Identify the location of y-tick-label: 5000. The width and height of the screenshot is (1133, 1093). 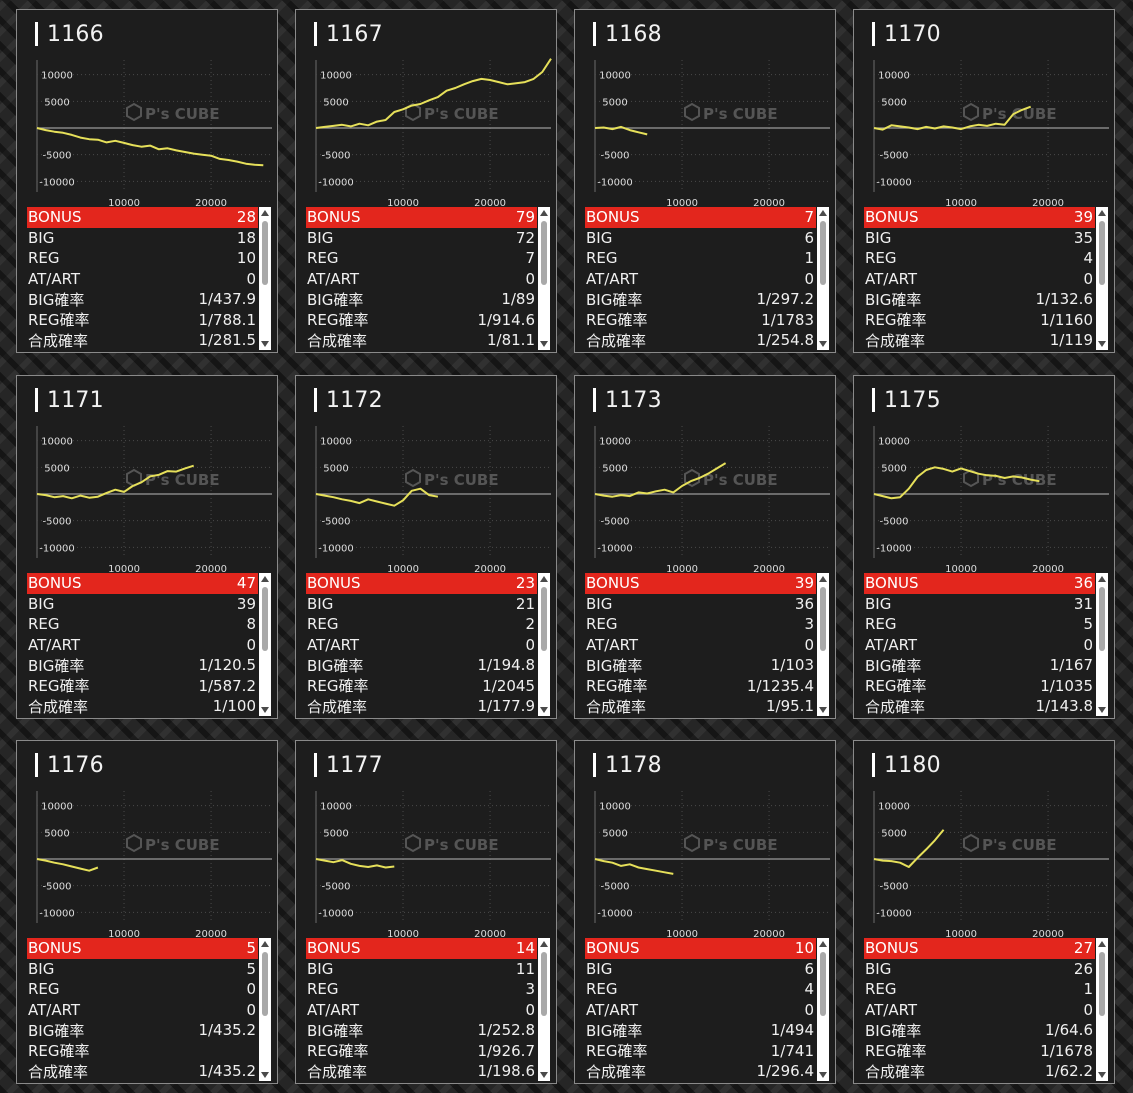
(335, 102).